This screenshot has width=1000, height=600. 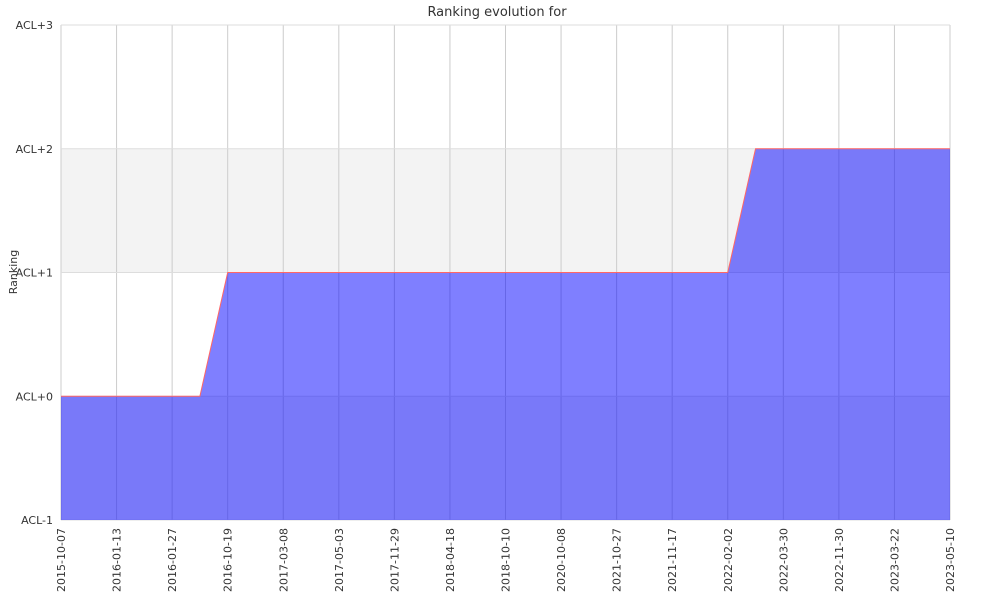 I want to click on x-tick-label: 2021-10-27, so click(x=617, y=560).